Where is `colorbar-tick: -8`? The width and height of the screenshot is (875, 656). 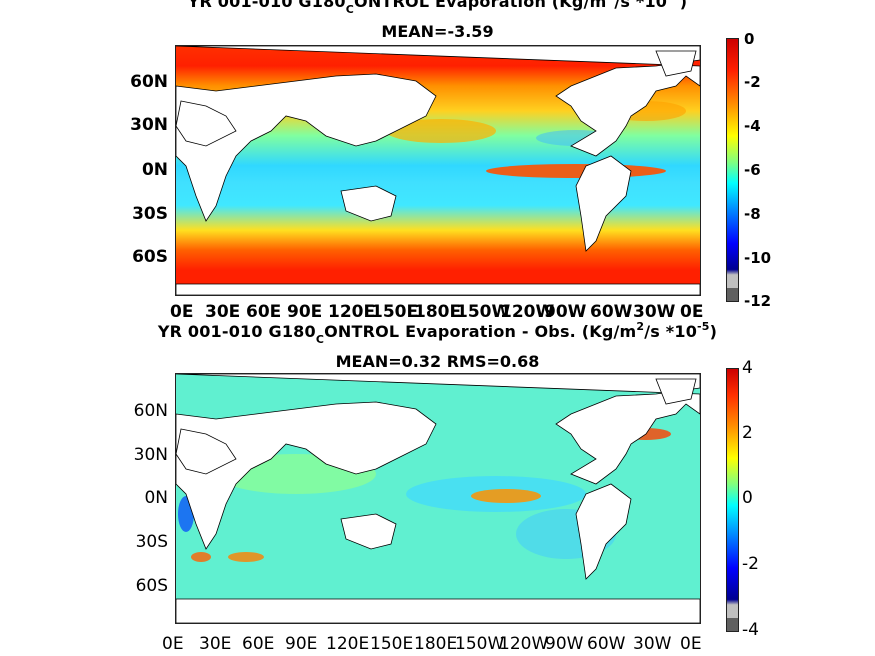 colorbar-tick: -8 is located at coordinates (752, 214).